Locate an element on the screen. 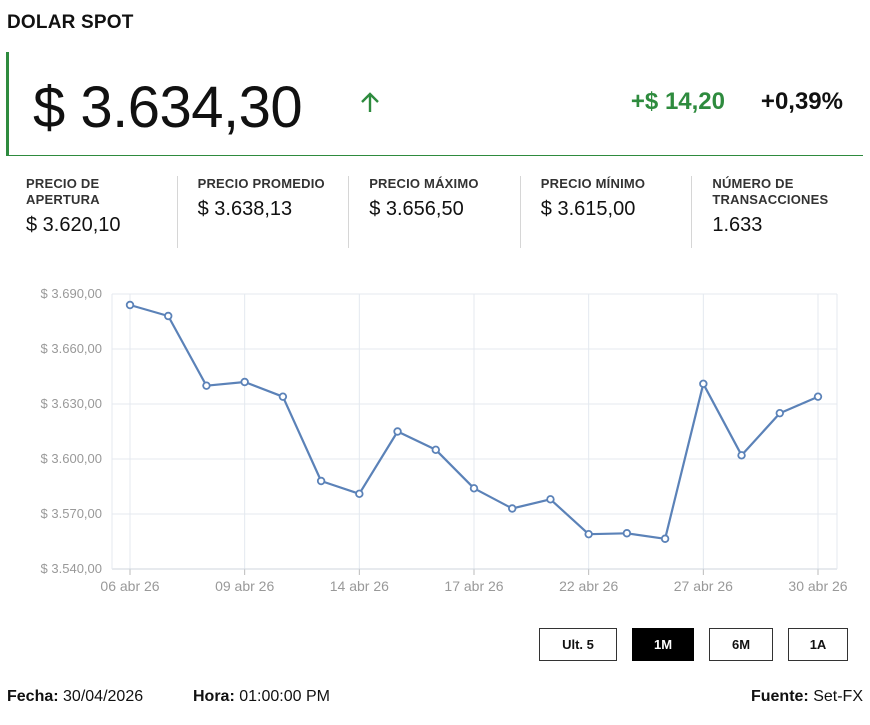 The image size is (870, 725). y-tick-label: $ 3.630,00 is located at coordinates (71, 403).